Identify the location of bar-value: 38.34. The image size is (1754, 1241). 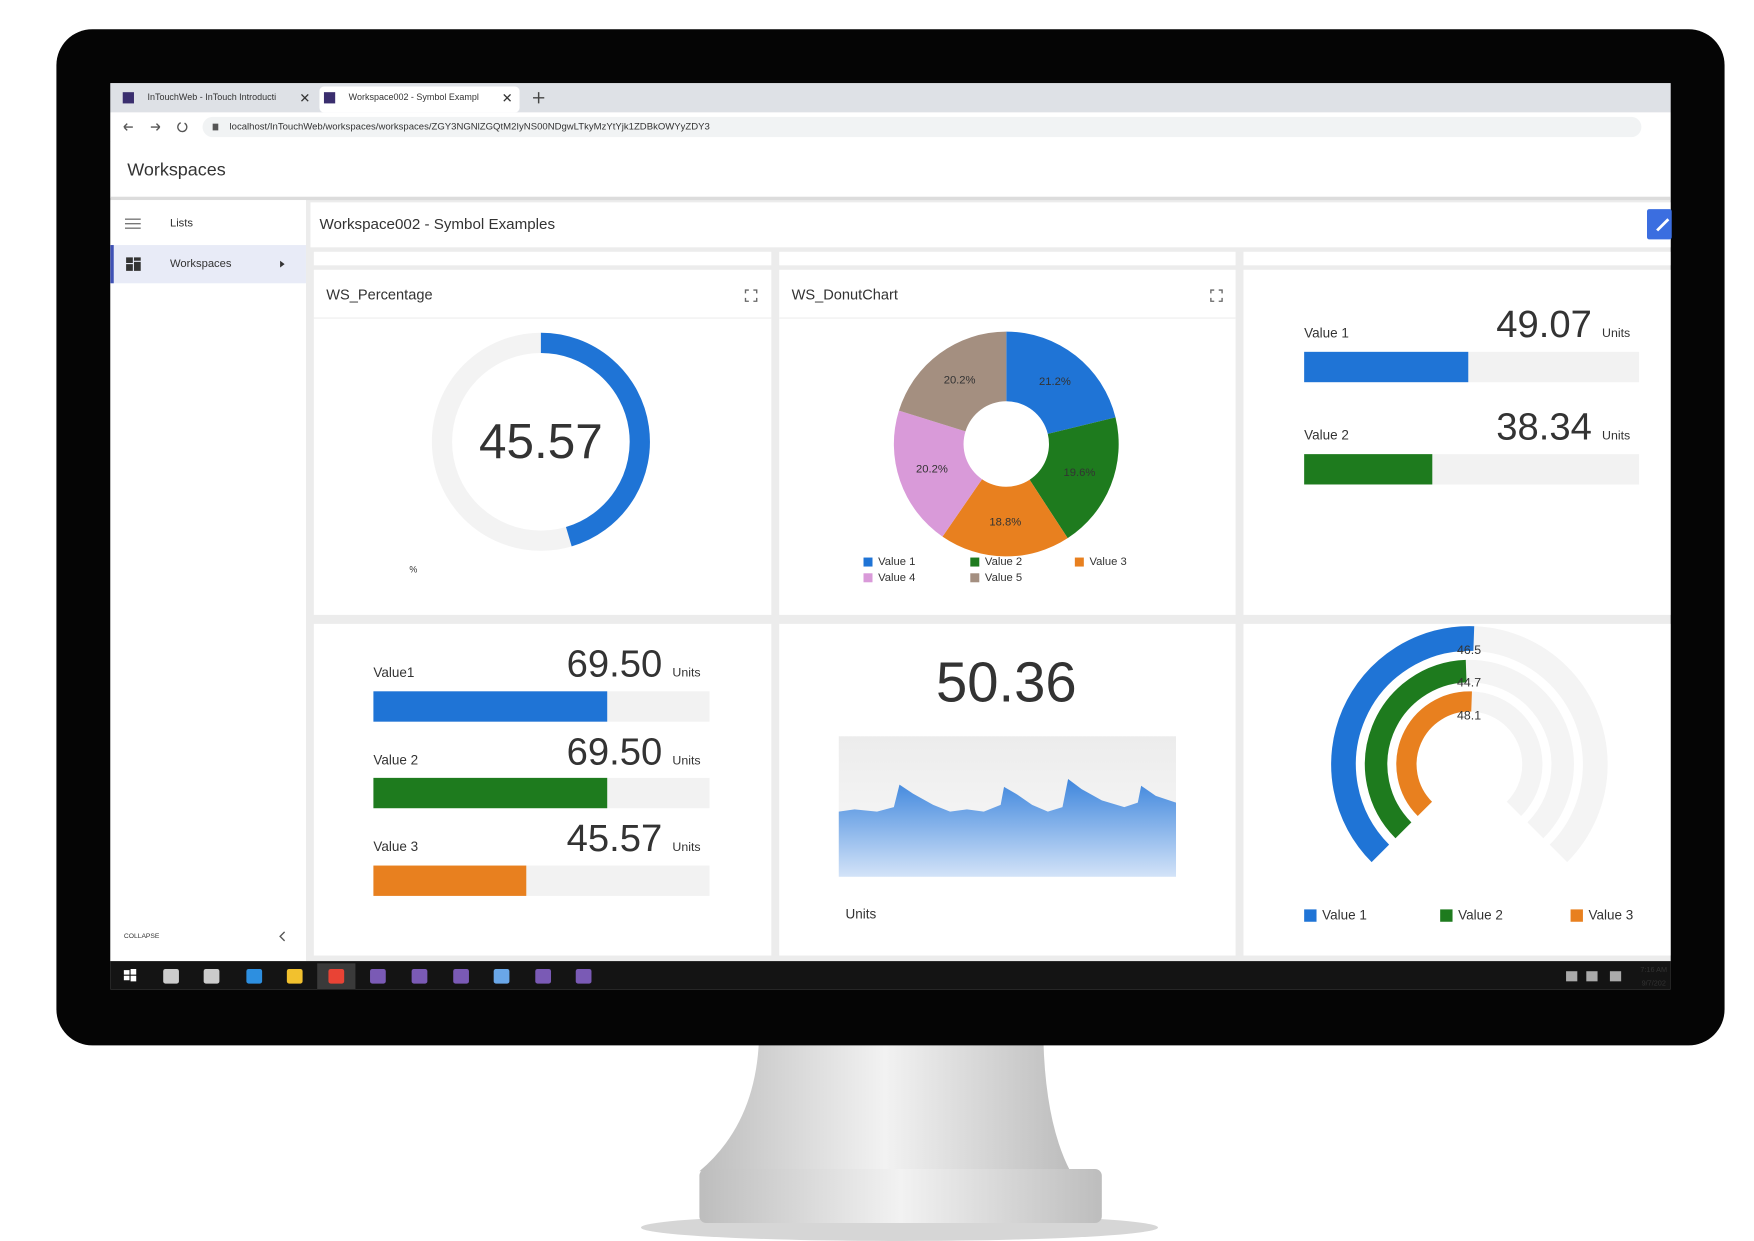
(1544, 426).